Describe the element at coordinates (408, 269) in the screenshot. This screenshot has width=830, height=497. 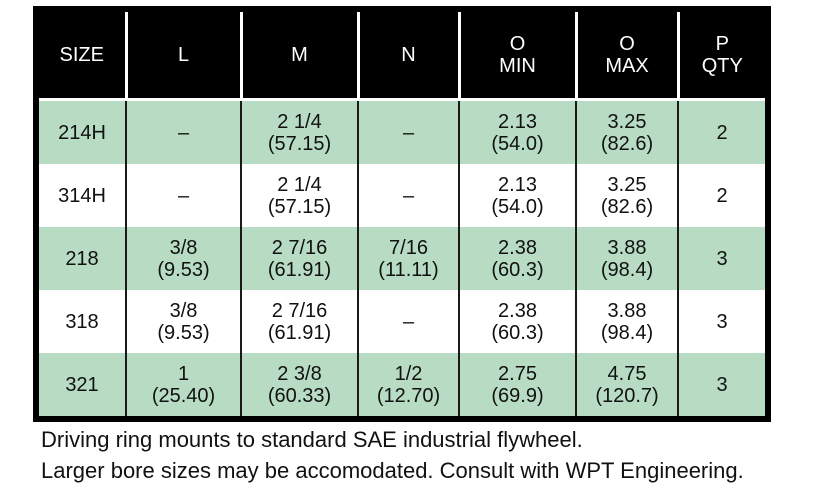
I see `cell-subvalue: (11.11)` at that location.